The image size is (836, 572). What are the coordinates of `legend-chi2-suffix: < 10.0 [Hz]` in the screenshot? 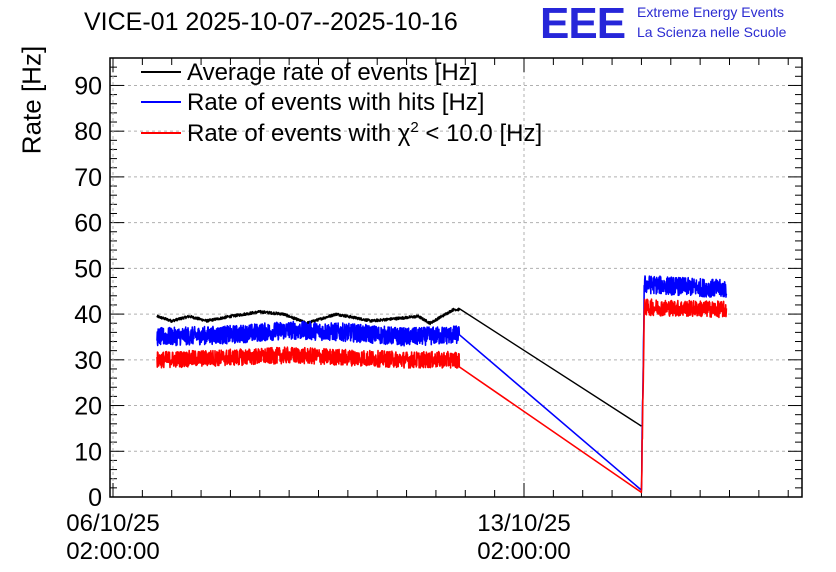 It's located at (480, 133).